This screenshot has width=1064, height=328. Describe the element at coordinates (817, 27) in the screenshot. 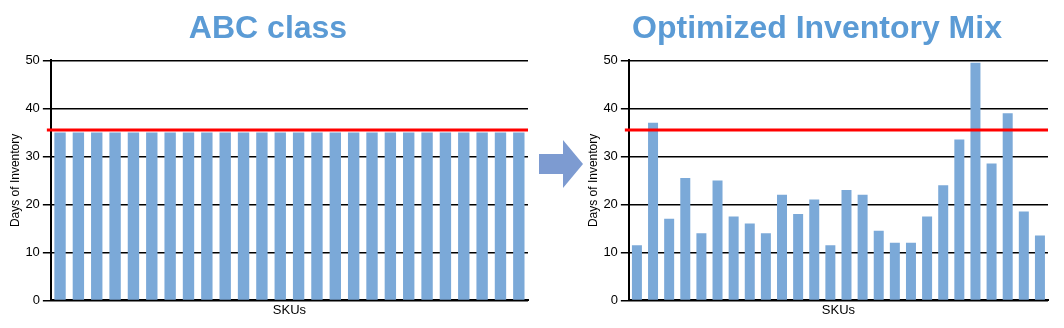

I see `chart-title: Optimized Inventory Mix` at that location.